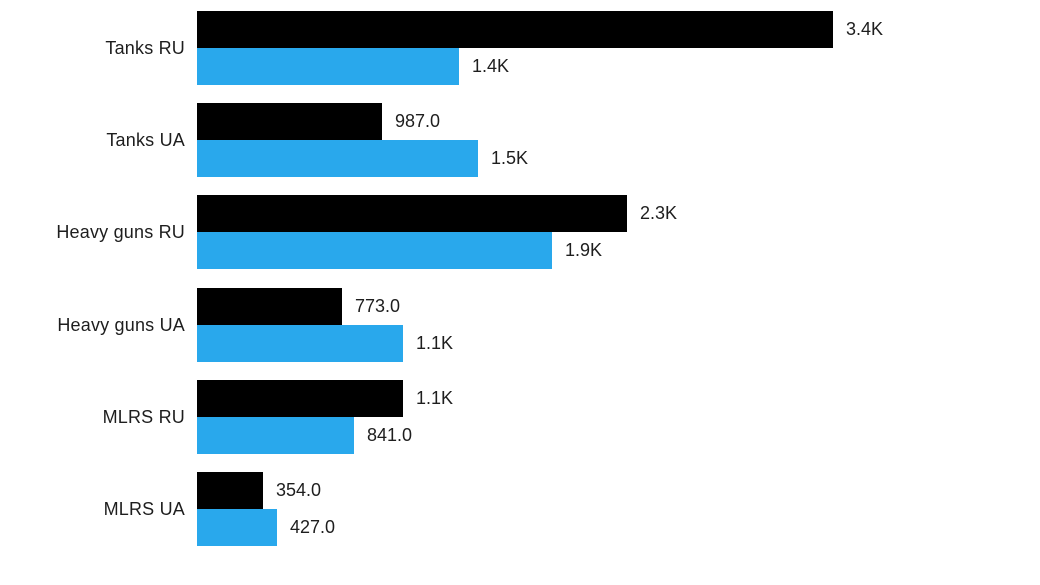 The width and height of the screenshot is (1040, 585). Describe the element at coordinates (659, 213) in the screenshot. I see `value-label: 2.3K` at that location.